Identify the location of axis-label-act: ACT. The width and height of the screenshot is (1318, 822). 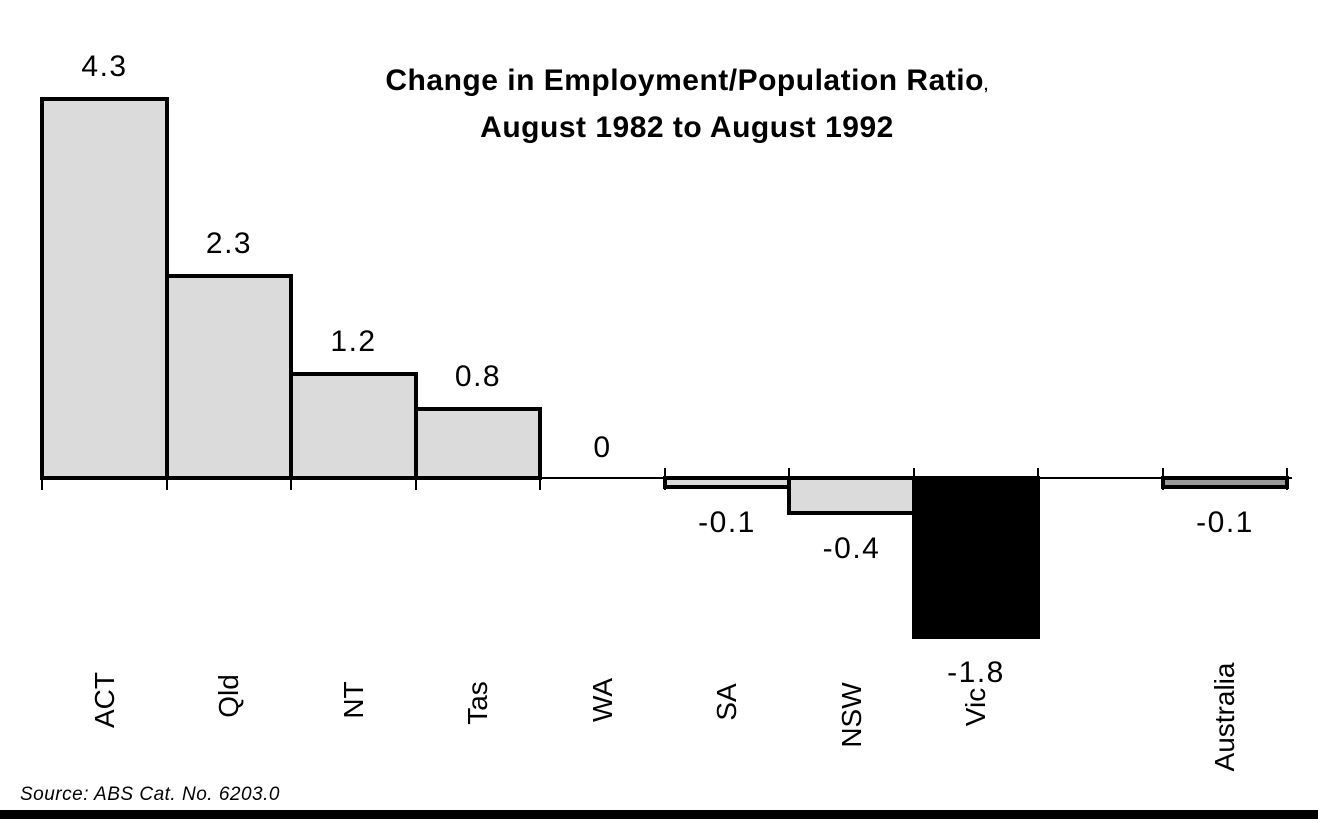
(104, 700).